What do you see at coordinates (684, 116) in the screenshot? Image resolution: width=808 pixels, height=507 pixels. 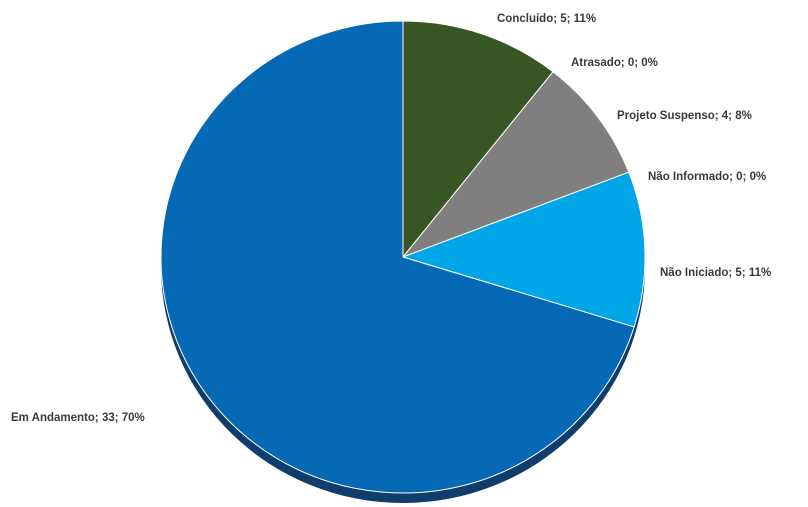 I see `label-projeto-suspenso: Projeto Suspenso; 4; 8%` at bounding box center [684, 116].